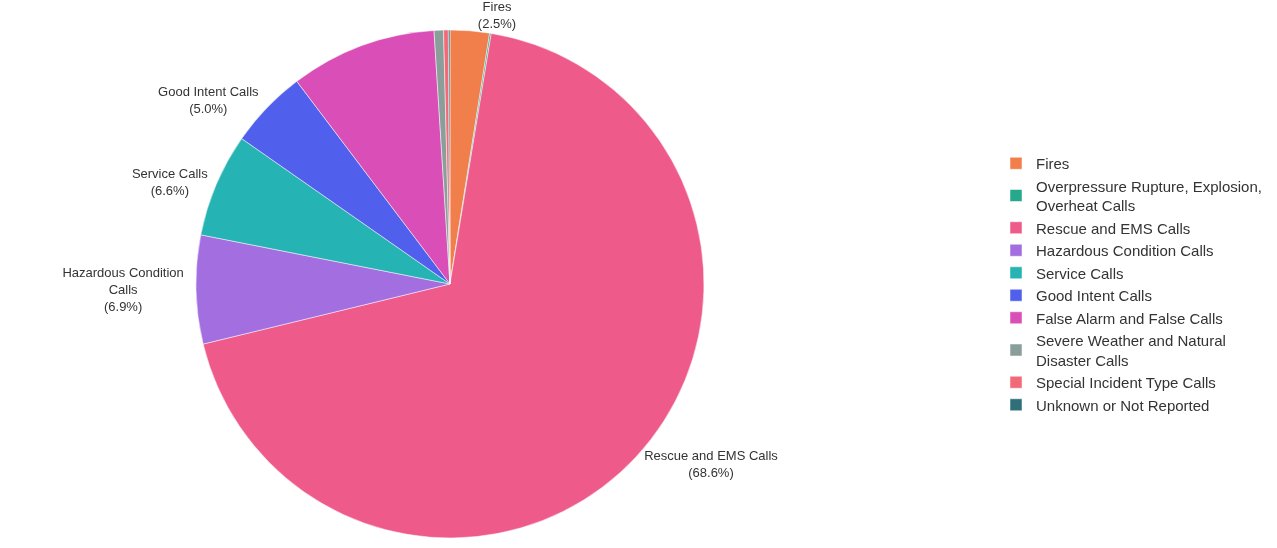  Describe the element at coordinates (1080, 273) in the screenshot. I see `legend-label: Service Calls` at that location.